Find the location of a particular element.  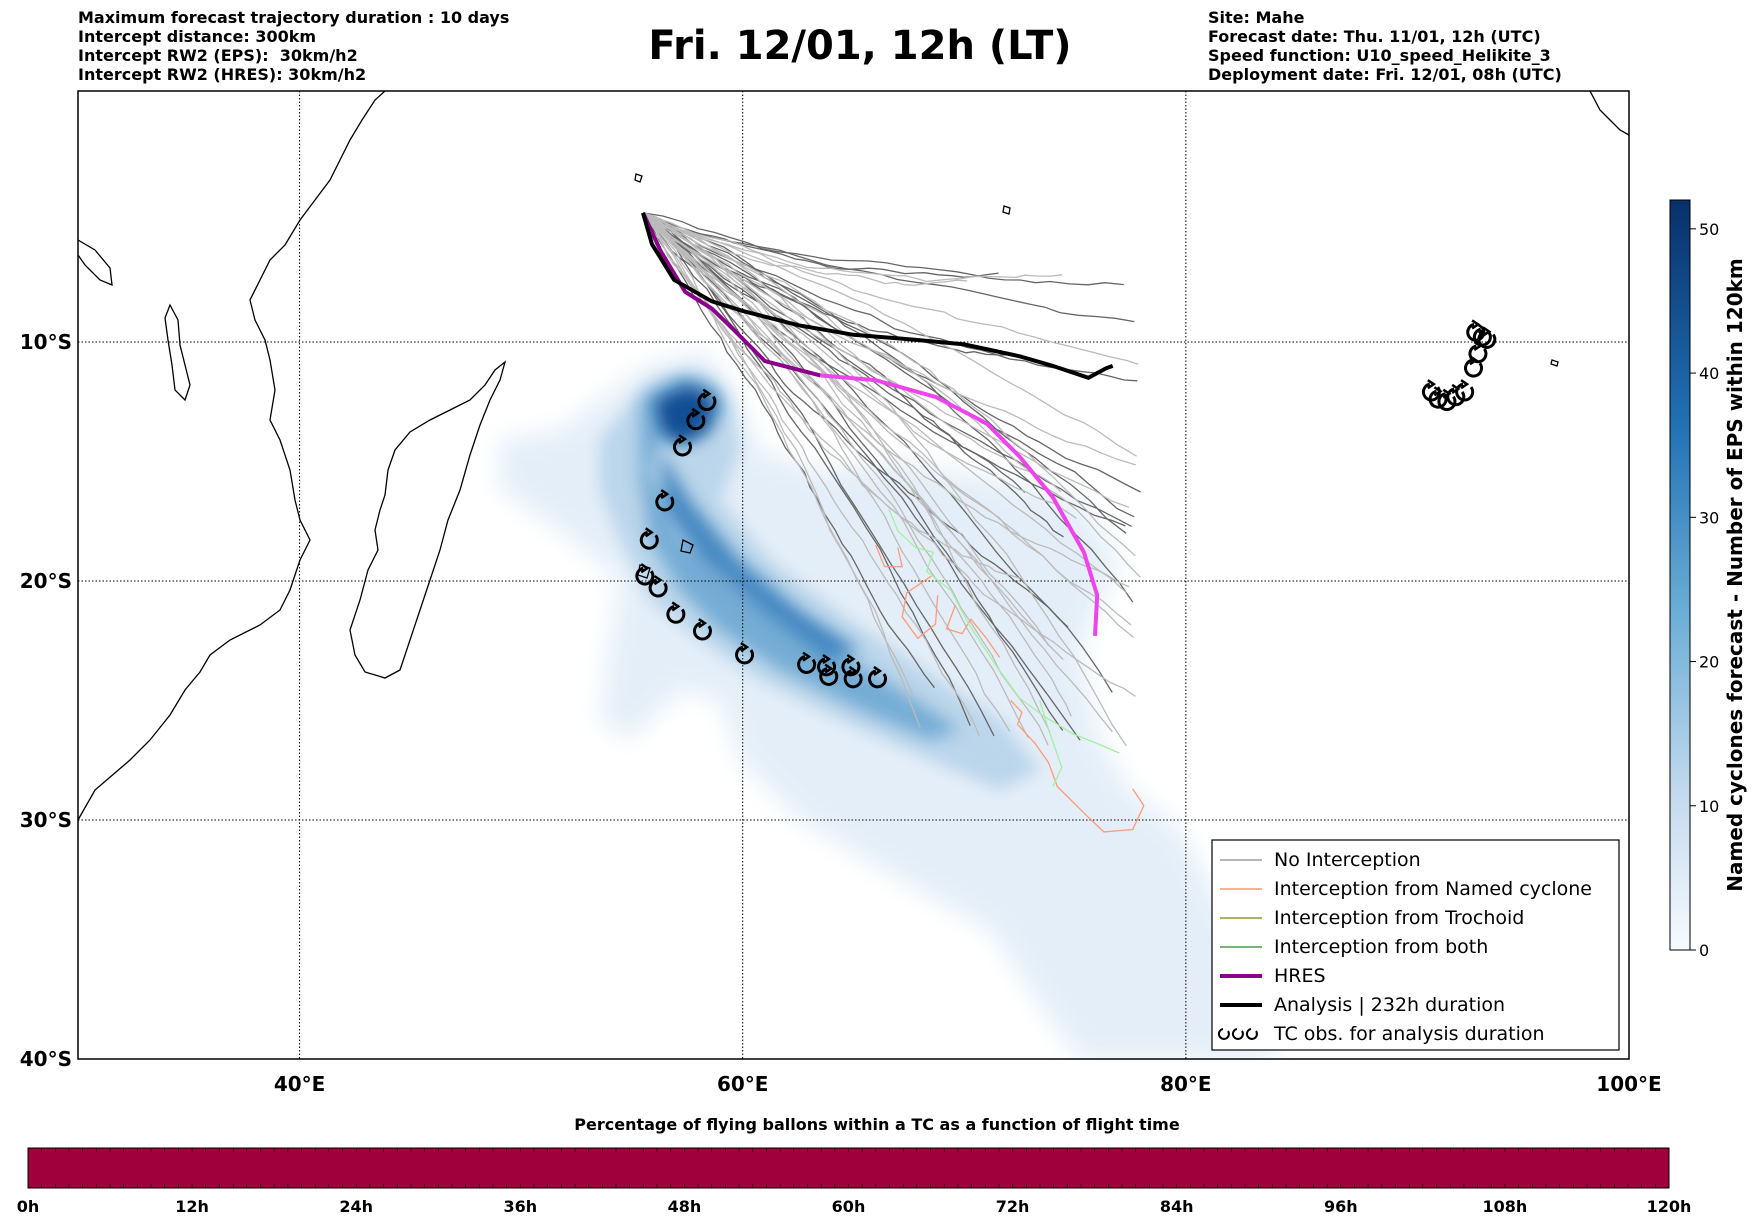

tc-observations is located at coordinates (1066, 504).